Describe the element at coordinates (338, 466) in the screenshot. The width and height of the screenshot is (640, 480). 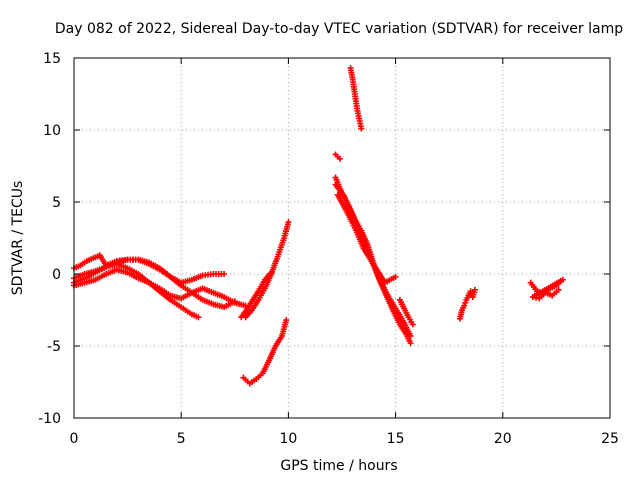
I see `x-axis-label: GPS time / hours` at that location.